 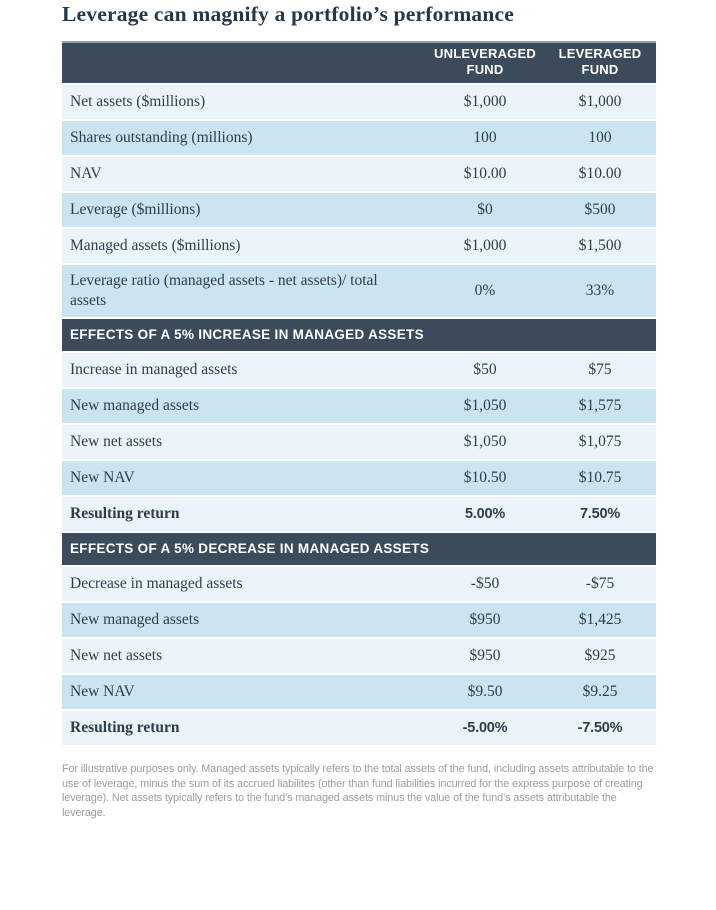 What do you see at coordinates (485, 369) in the screenshot?
I see `unleveraged-value: $50` at bounding box center [485, 369].